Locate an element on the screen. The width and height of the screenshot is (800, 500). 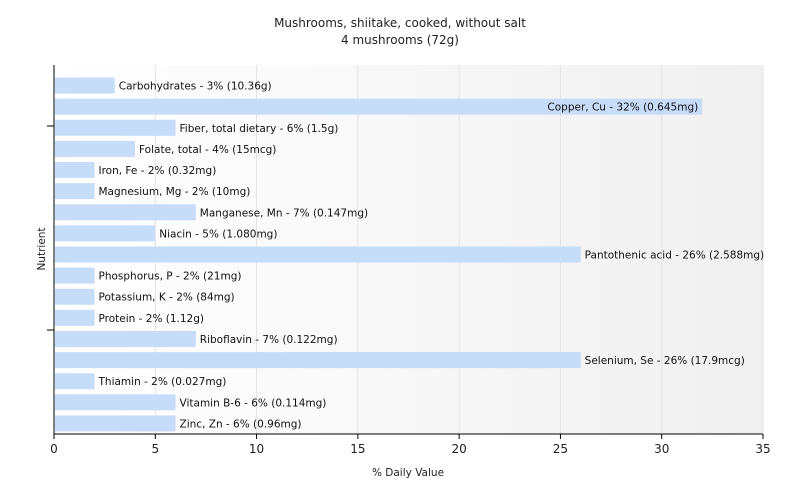
bar-label: Copper, Cu - 32% (0.645mg) is located at coordinates (622, 108).